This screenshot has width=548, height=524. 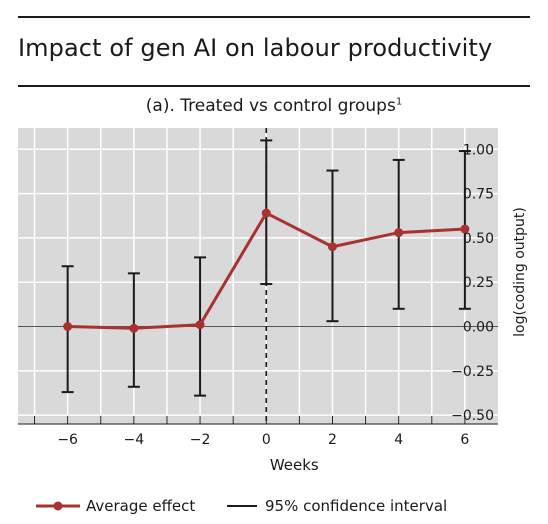 What do you see at coordinates (472, 372) in the screenshot?
I see `y-tick-label: −0.25` at bounding box center [472, 372].